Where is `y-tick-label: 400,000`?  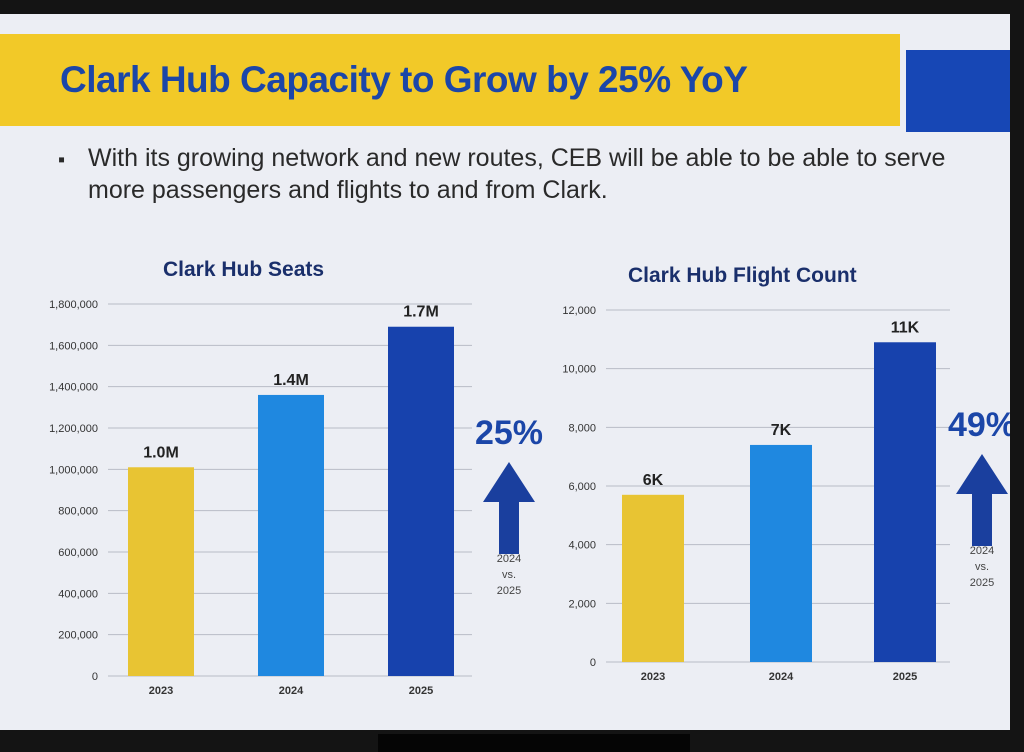
y-tick-label: 400,000 is located at coordinates (78, 594).